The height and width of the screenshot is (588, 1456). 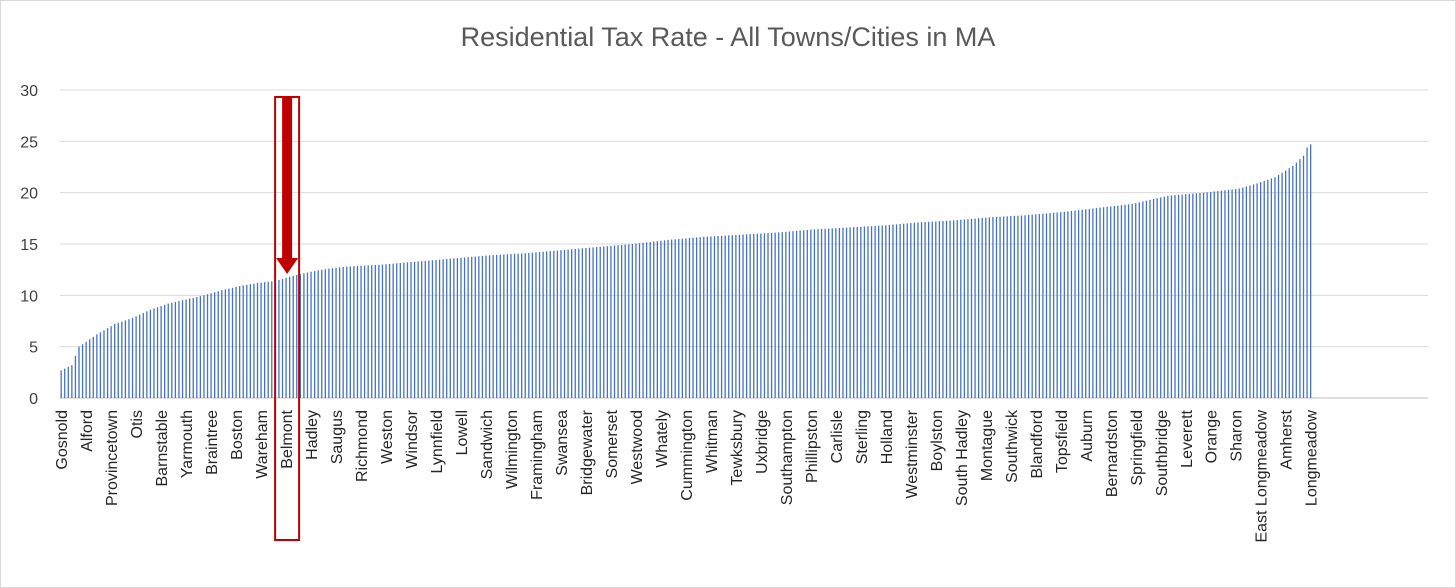 What do you see at coordinates (29, 245) in the screenshot?
I see `y-tick-label: 15` at bounding box center [29, 245].